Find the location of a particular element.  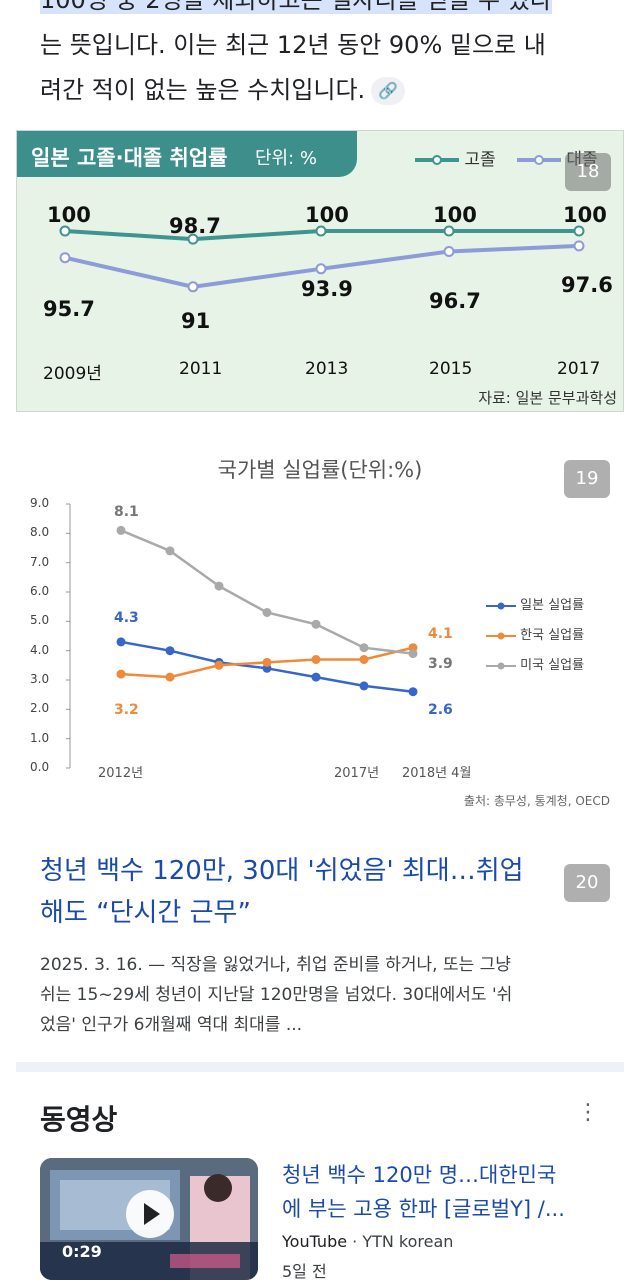

y-tick-label: 0.0 is located at coordinates (40, 767).